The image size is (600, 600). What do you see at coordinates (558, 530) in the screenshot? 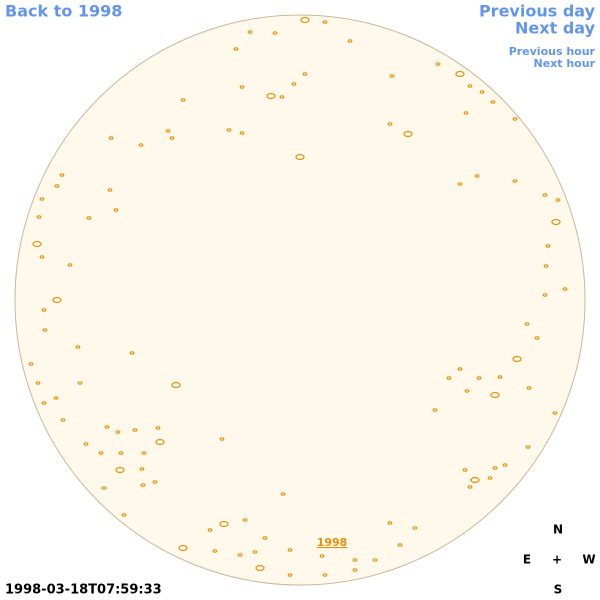
I see `compass-north: N` at bounding box center [558, 530].